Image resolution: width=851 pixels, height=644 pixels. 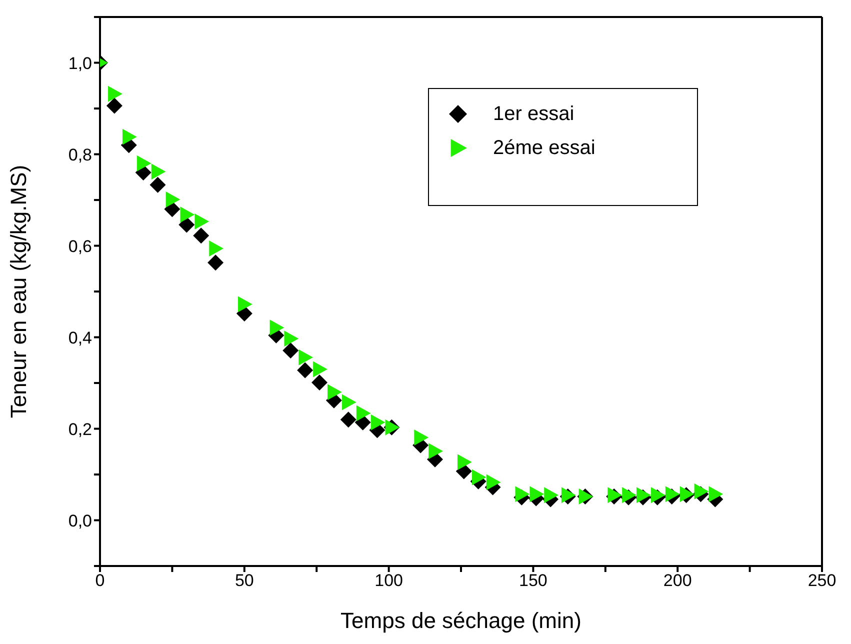 What do you see at coordinates (80, 154) in the screenshot?
I see `y-tick-label: 0,8` at bounding box center [80, 154].